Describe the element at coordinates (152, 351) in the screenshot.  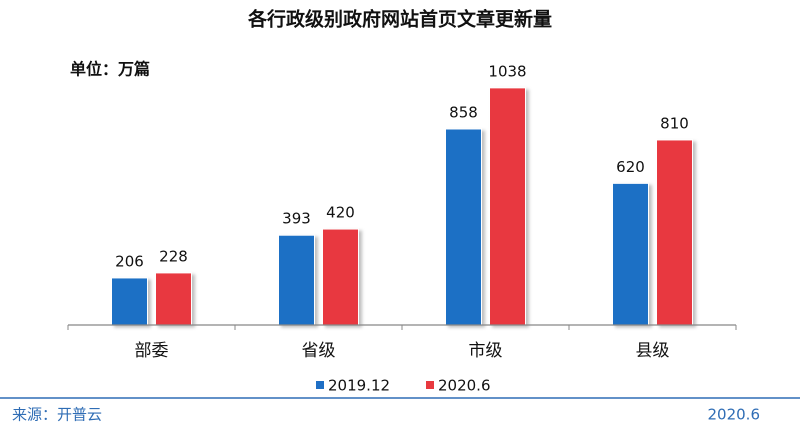
I see `x-tick-label: 部委` at that location.